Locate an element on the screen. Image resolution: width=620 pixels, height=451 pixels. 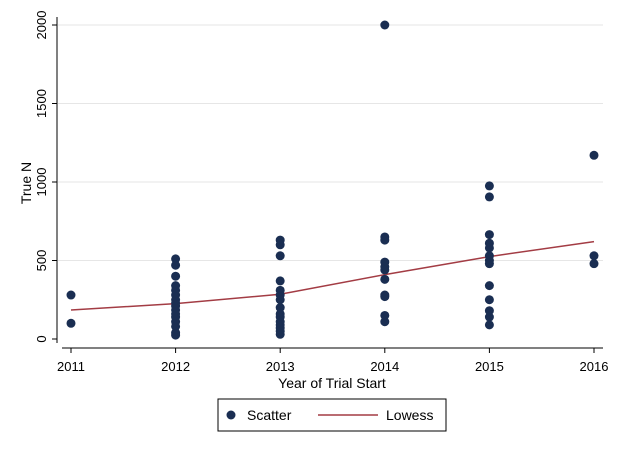
y-tick-label: 2000 is located at coordinates (41, 25).